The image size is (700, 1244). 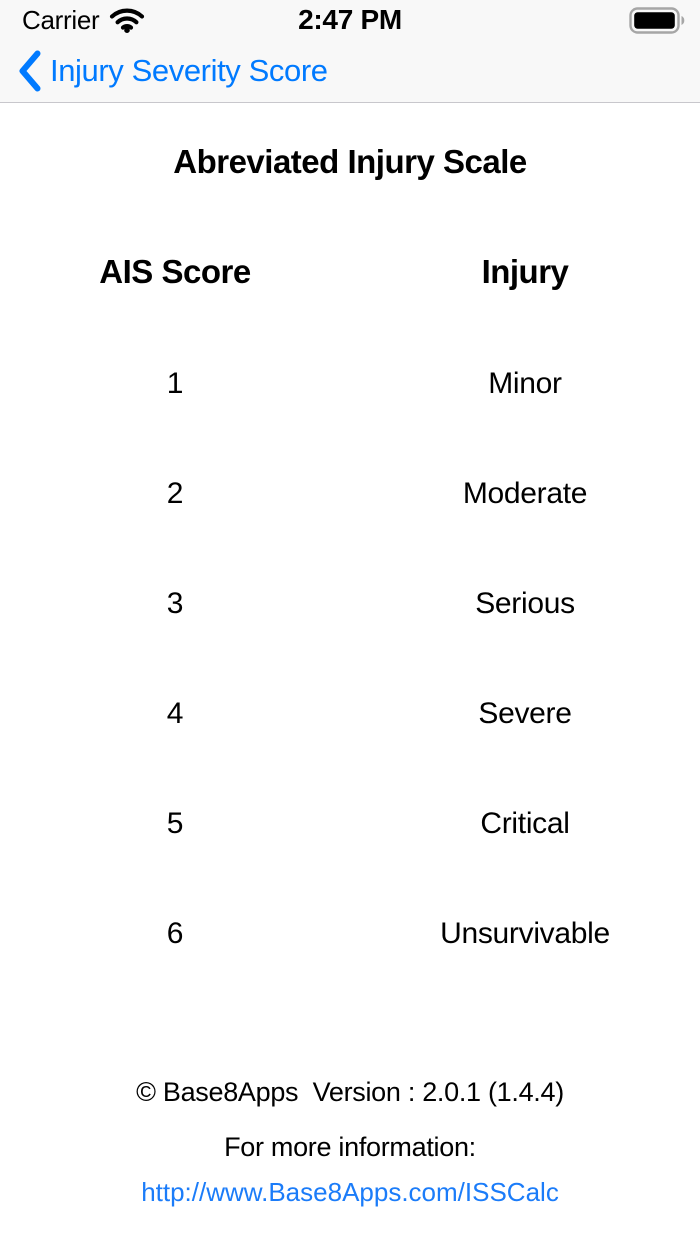 I want to click on carrier-label: Carrier, so click(x=61, y=19).